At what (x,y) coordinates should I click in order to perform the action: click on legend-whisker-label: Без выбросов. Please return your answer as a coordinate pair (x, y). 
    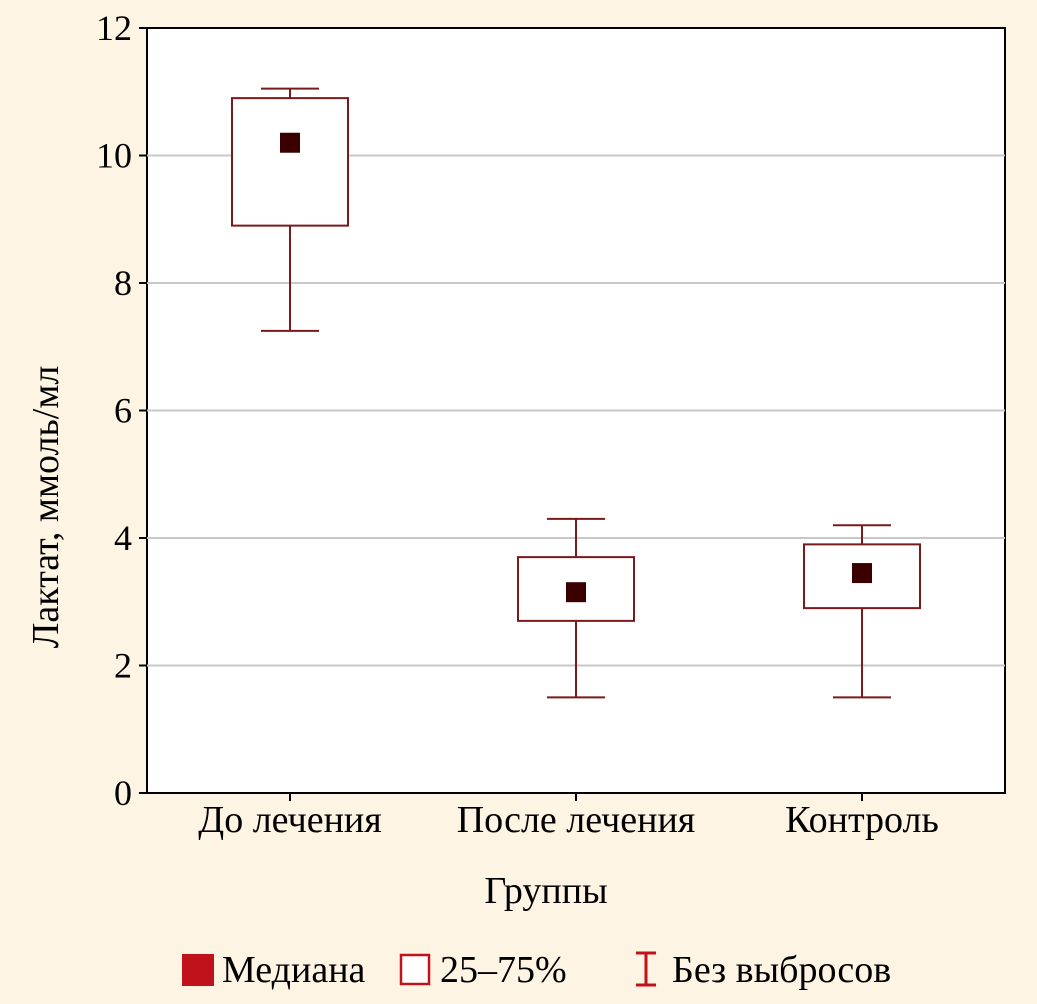
    Looking at the image, I should click on (781, 970).